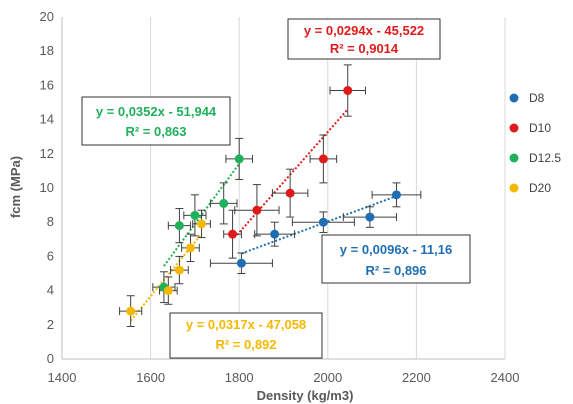 This screenshot has height=404, width=573. I want to click on equation-d8: y = 0,0096x - 11,16, so click(396, 249).